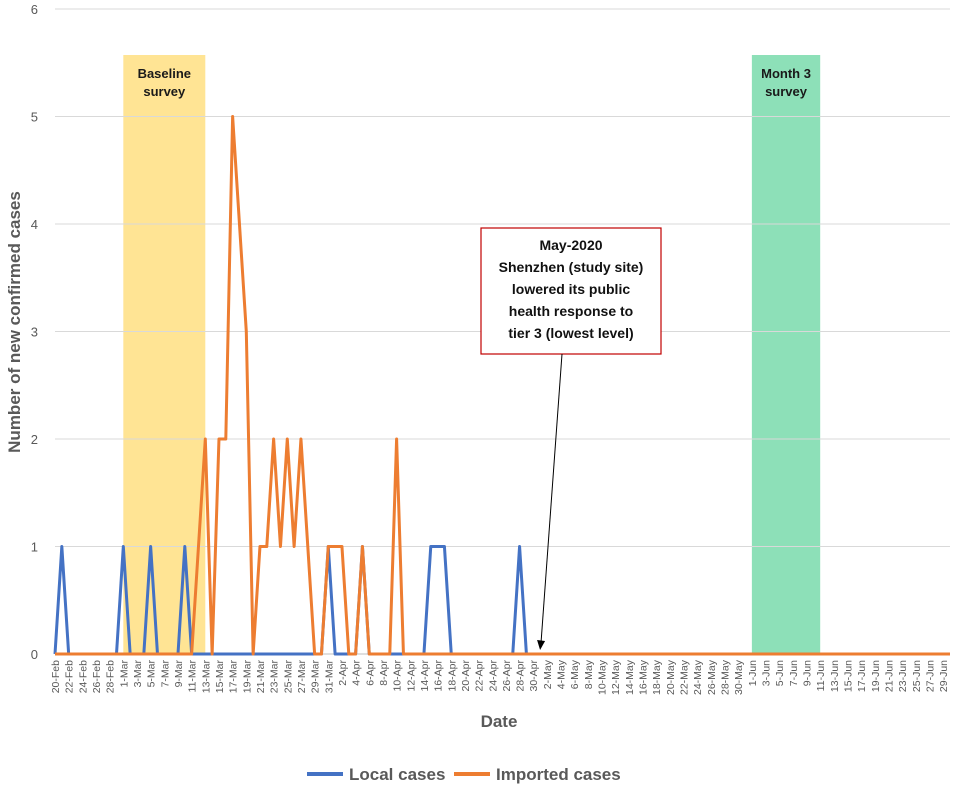 The width and height of the screenshot is (957, 790). What do you see at coordinates (944, 676) in the screenshot?
I see `x-tick-label: 29-Jun` at bounding box center [944, 676].